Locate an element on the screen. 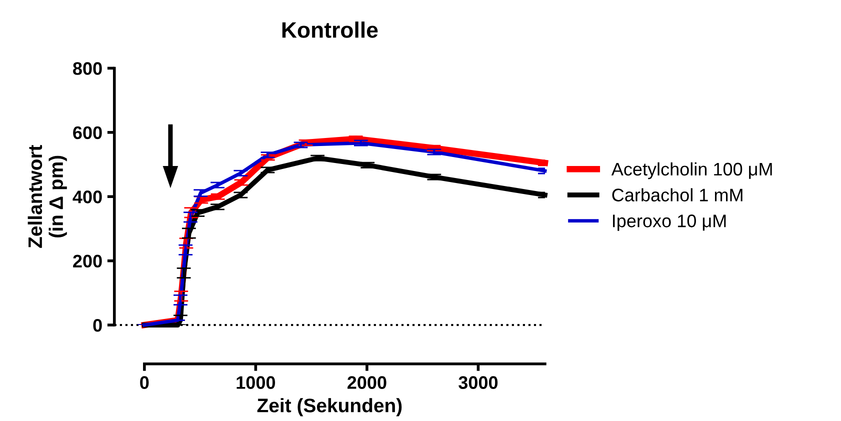  x-axis-title: Zeit (Sekunden) is located at coordinates (329, 407).